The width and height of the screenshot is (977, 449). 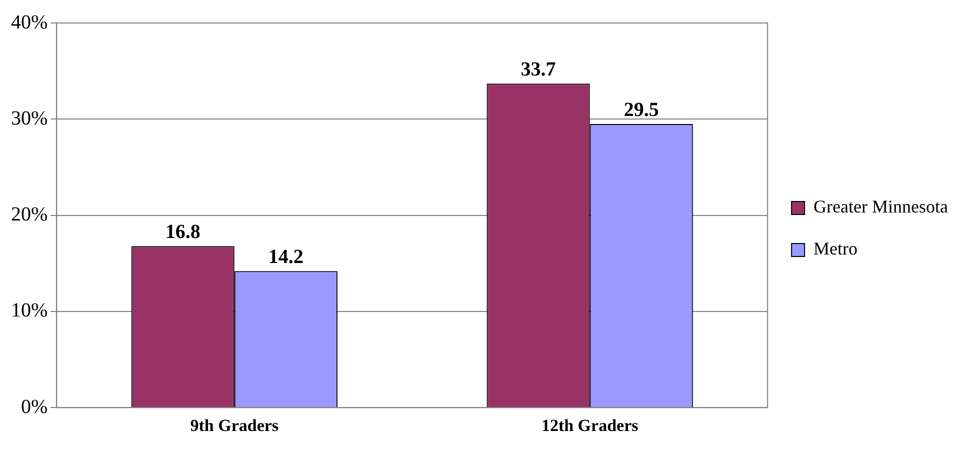 I want to click on data-label: 29.5, so click(x=641, y=110).